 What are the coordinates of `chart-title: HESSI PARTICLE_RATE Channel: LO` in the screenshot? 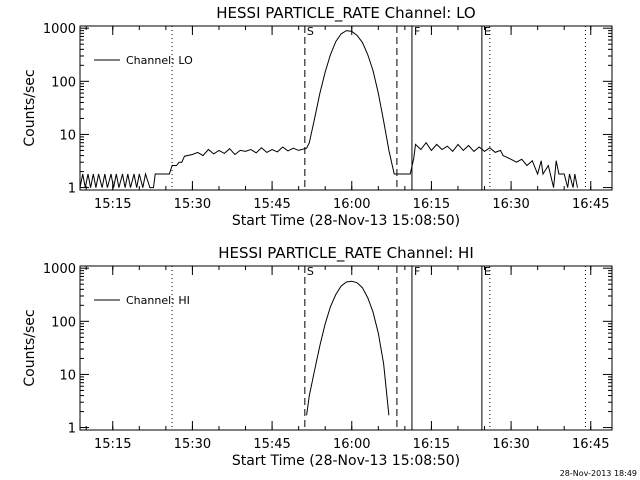 It's located at (345, 13).